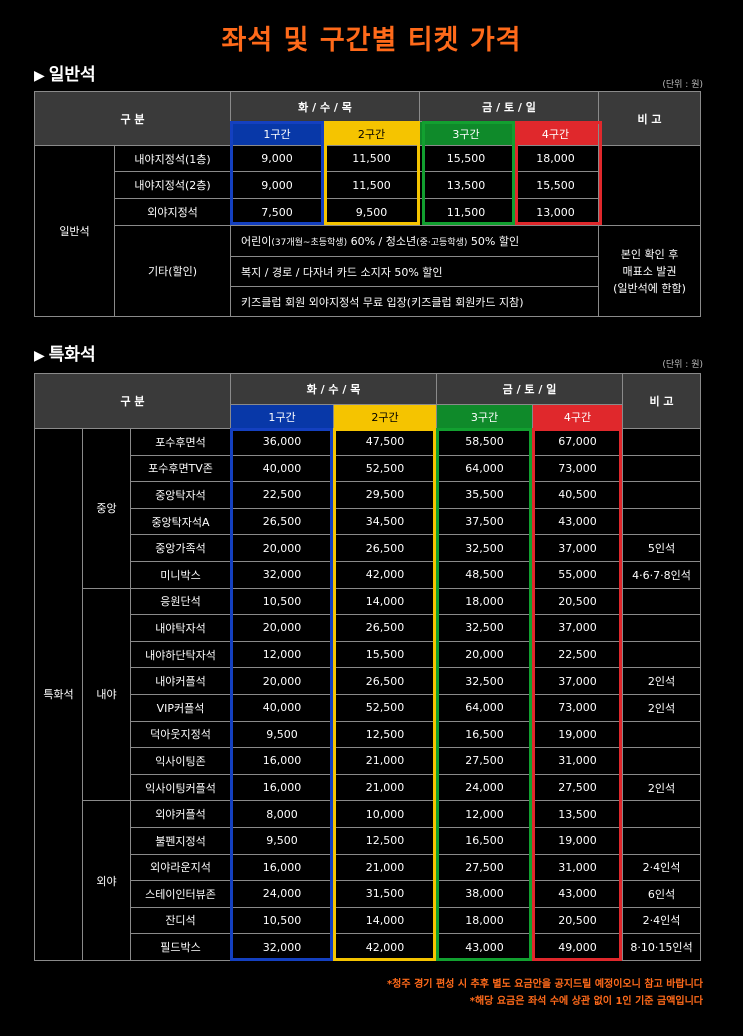  What do you see at coordinates (682, 365) in the screenshot?
I see `special-unit-label: (단위 : 원)` at bounding box center [682, 365].